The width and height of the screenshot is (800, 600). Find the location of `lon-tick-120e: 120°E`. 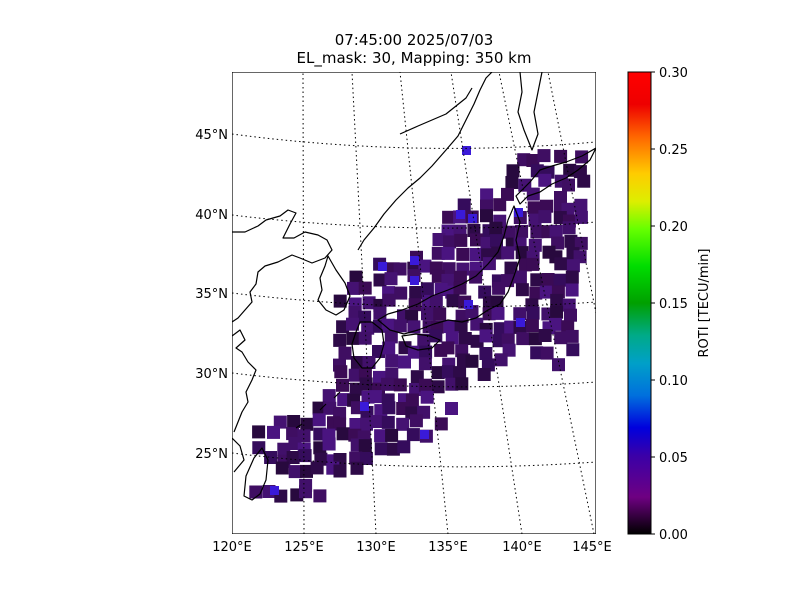

lon-tick-120e: 120°E is located at coordinates (232, 547).